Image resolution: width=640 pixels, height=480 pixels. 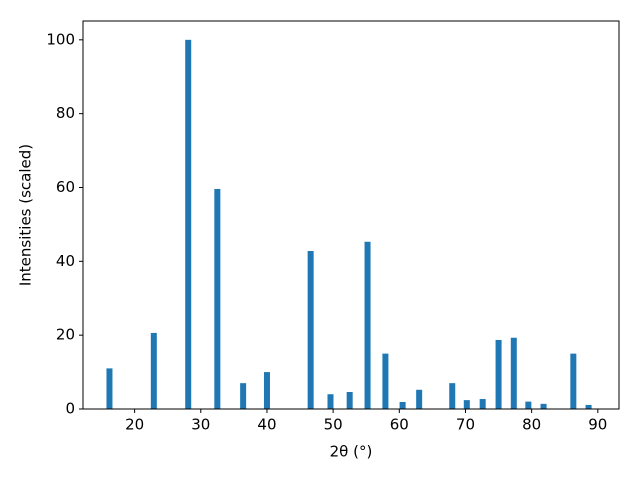 What do you see at coordinates (597, 425) in the screenshot?
I see `x-tick-label: 90` at bounding box center [597, 425].